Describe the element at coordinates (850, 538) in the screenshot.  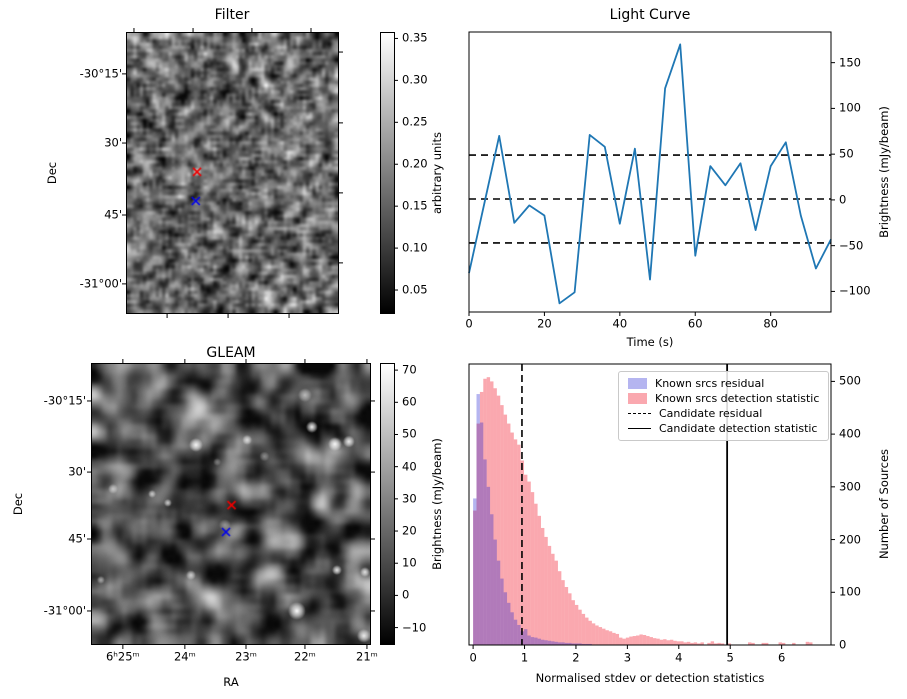
I see `hist-y-tick-label: 200` at that location.